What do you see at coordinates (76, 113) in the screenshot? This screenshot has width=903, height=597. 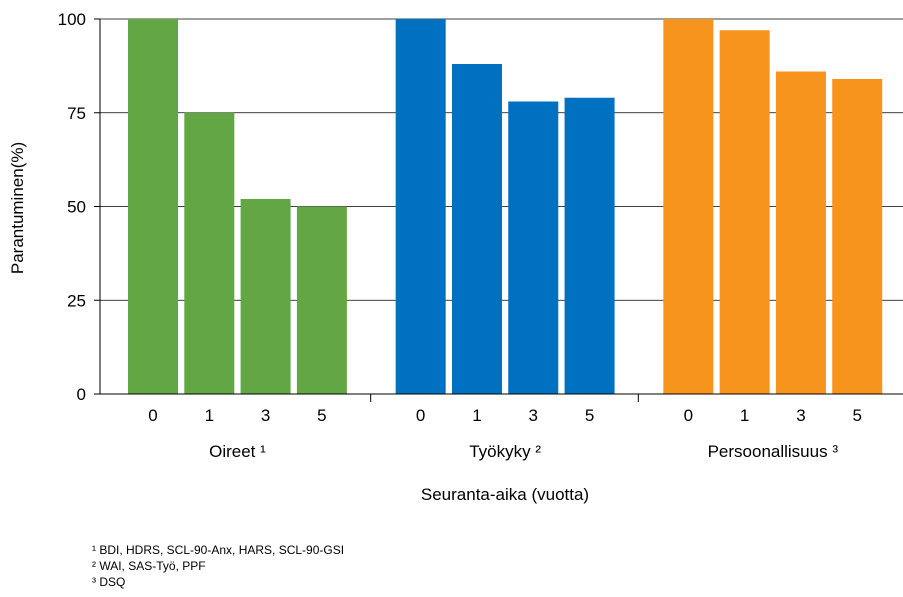 I see `y-tick-label: 75` at bounding box center [76, 113].